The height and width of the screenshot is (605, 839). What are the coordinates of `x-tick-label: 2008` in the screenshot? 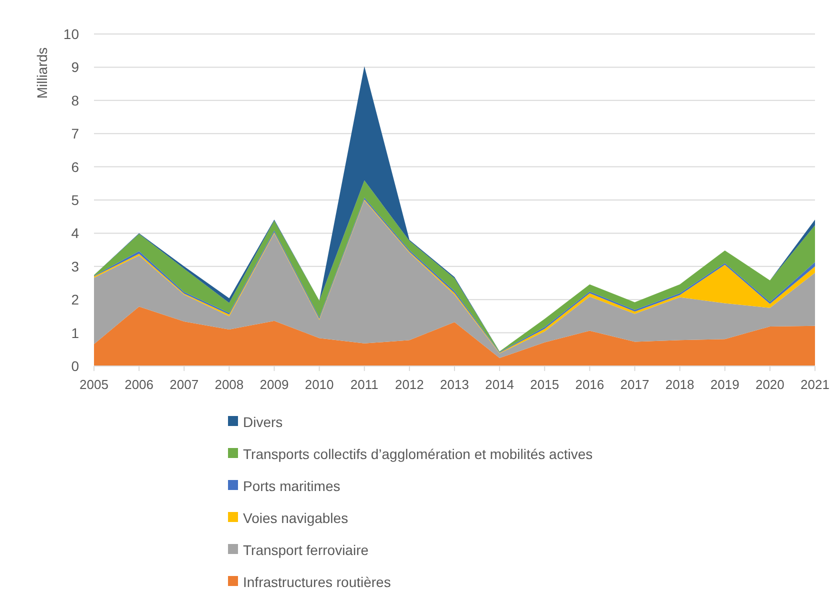 It's located at (229, 384).